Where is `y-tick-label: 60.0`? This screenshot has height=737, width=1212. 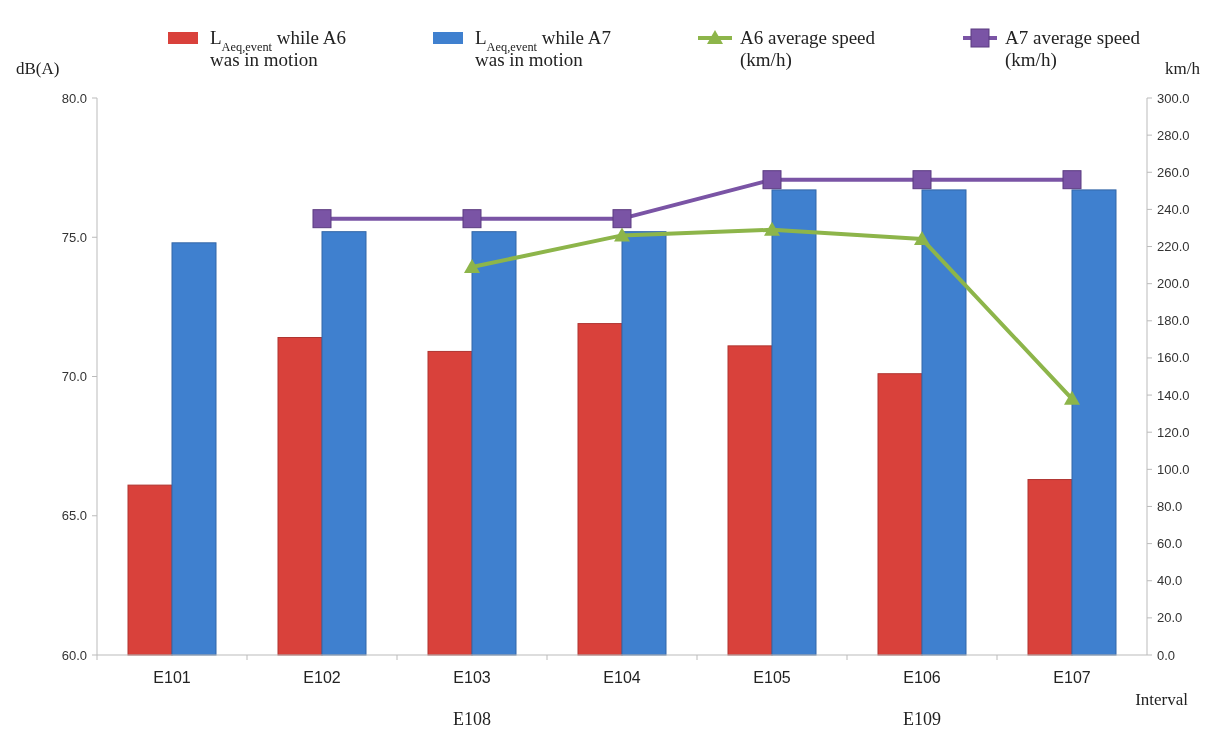
y-tick-label: 60.0 is located at coordinates (74, 655).